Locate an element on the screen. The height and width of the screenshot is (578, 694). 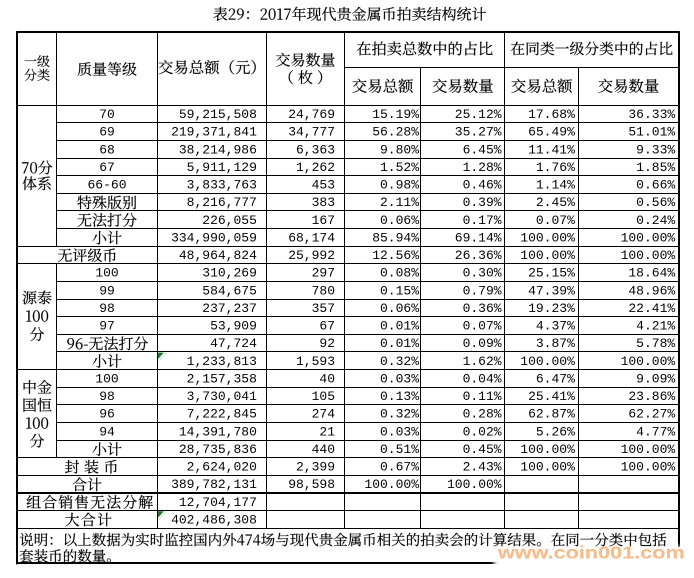
svg-text: 0.28% is located at coordinates (482, 414).